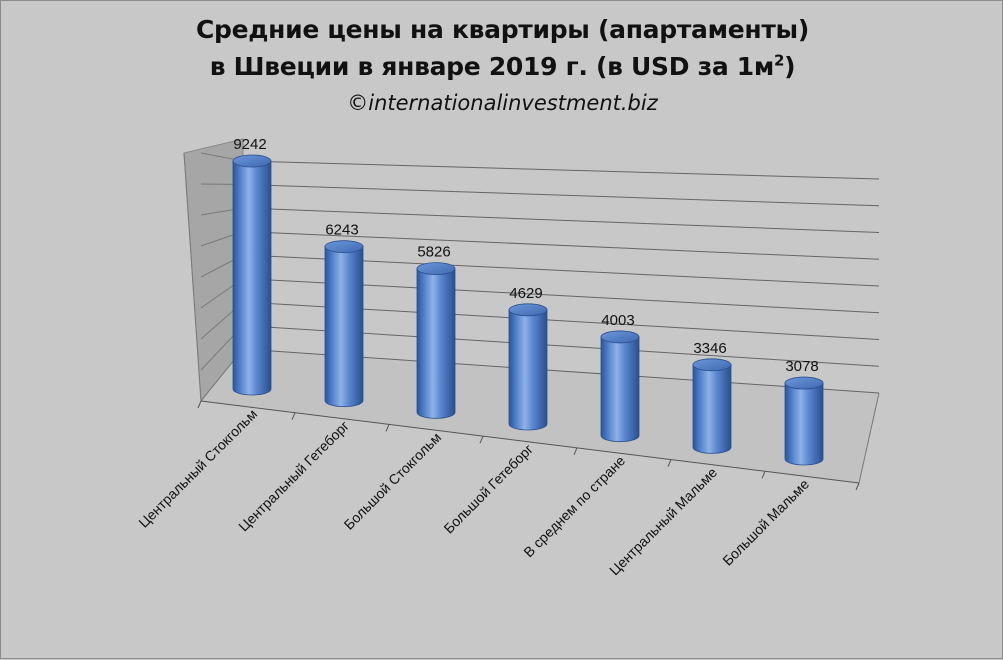 This screenshot has height=660, width=1003. What do you see at coordinates (779, 60) in the screenshot?
I see `chart-title-superscript: 2` at bounding box center [779, 60].